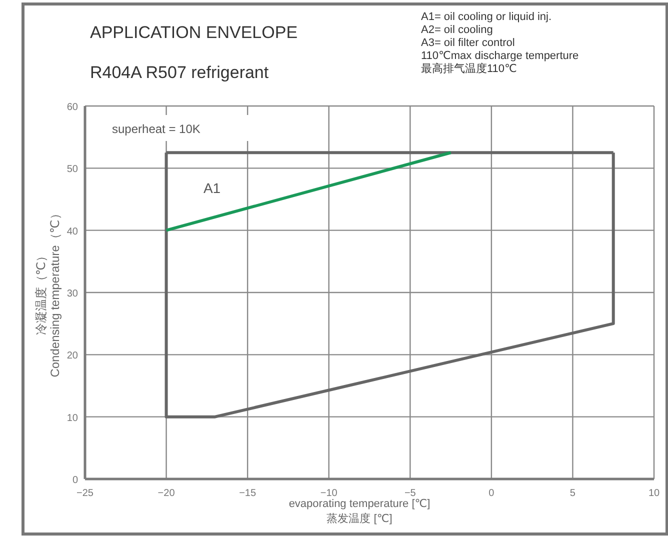  What do you see at coordinates (247, 493) in the screenshot?
I see `x-tick-label: −15` at bounding box center [247, 493].